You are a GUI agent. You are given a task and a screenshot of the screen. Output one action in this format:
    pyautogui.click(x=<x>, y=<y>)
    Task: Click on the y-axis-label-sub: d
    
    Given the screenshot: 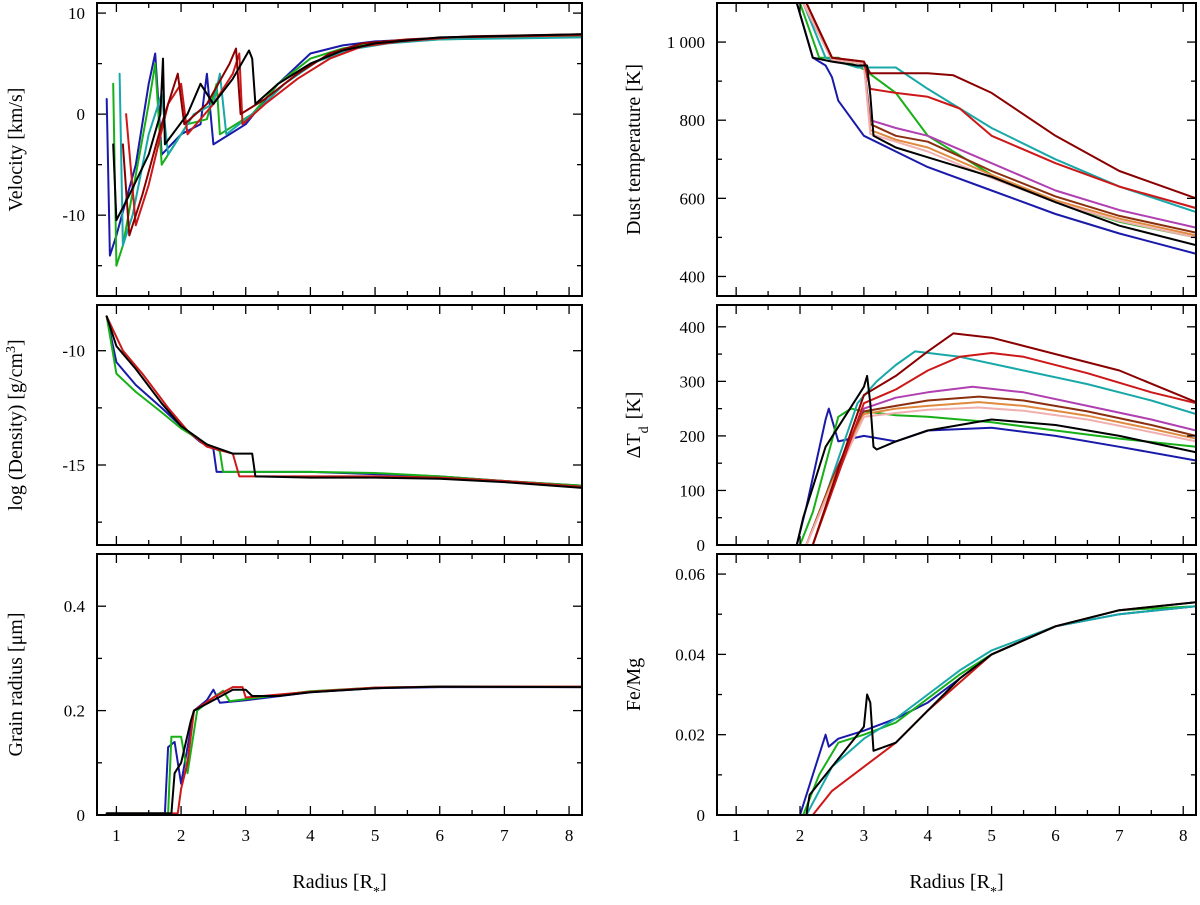 What is the action you would take?
    pyautogui.click(x=644, y=429)
    